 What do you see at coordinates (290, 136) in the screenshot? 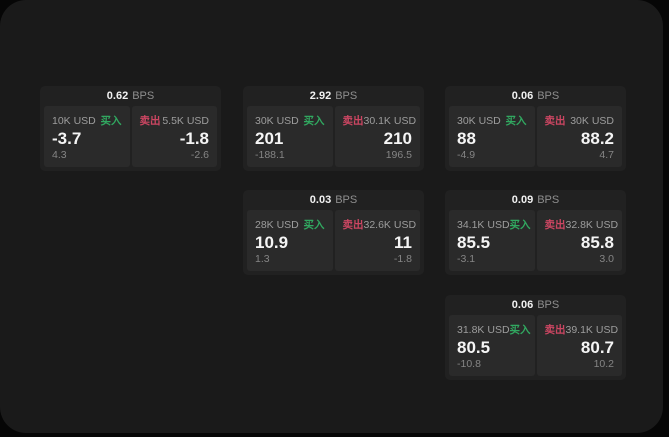
I see `buy-panel: 30K USD 买入 201 -188.1` at bounding box center [290, 136].